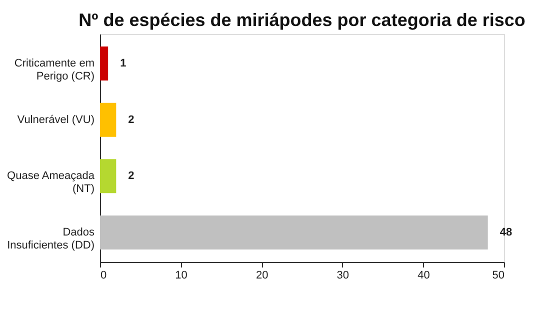 This screenshot has width=541, height=334. I want to click on data-label: 48, so click(506, 232).